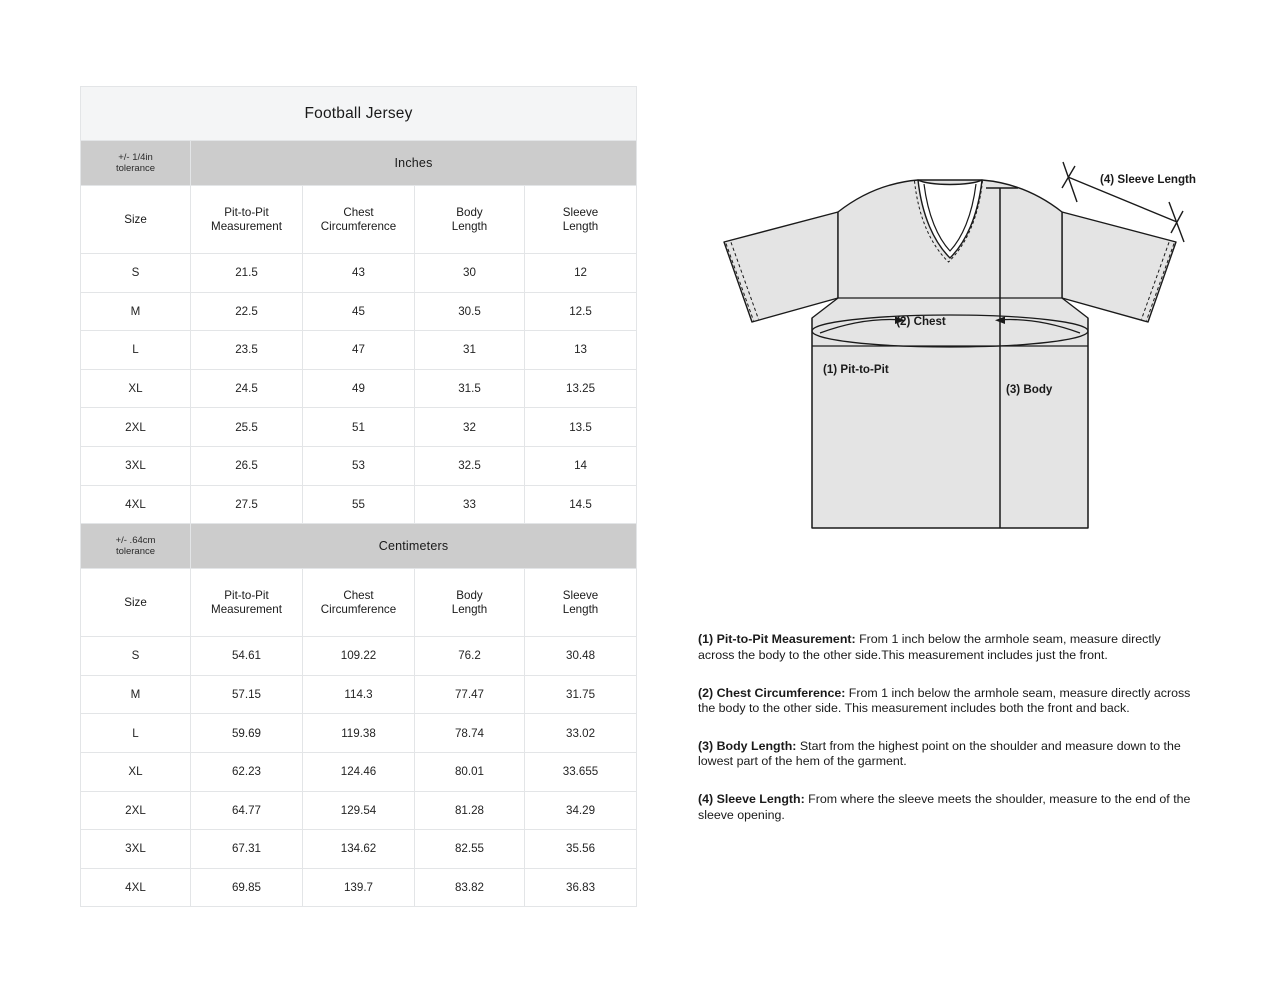  Describe the element at coordinates (358, 113) in the screenshot. I see `chart-title-row: Football Jersey` at that location.